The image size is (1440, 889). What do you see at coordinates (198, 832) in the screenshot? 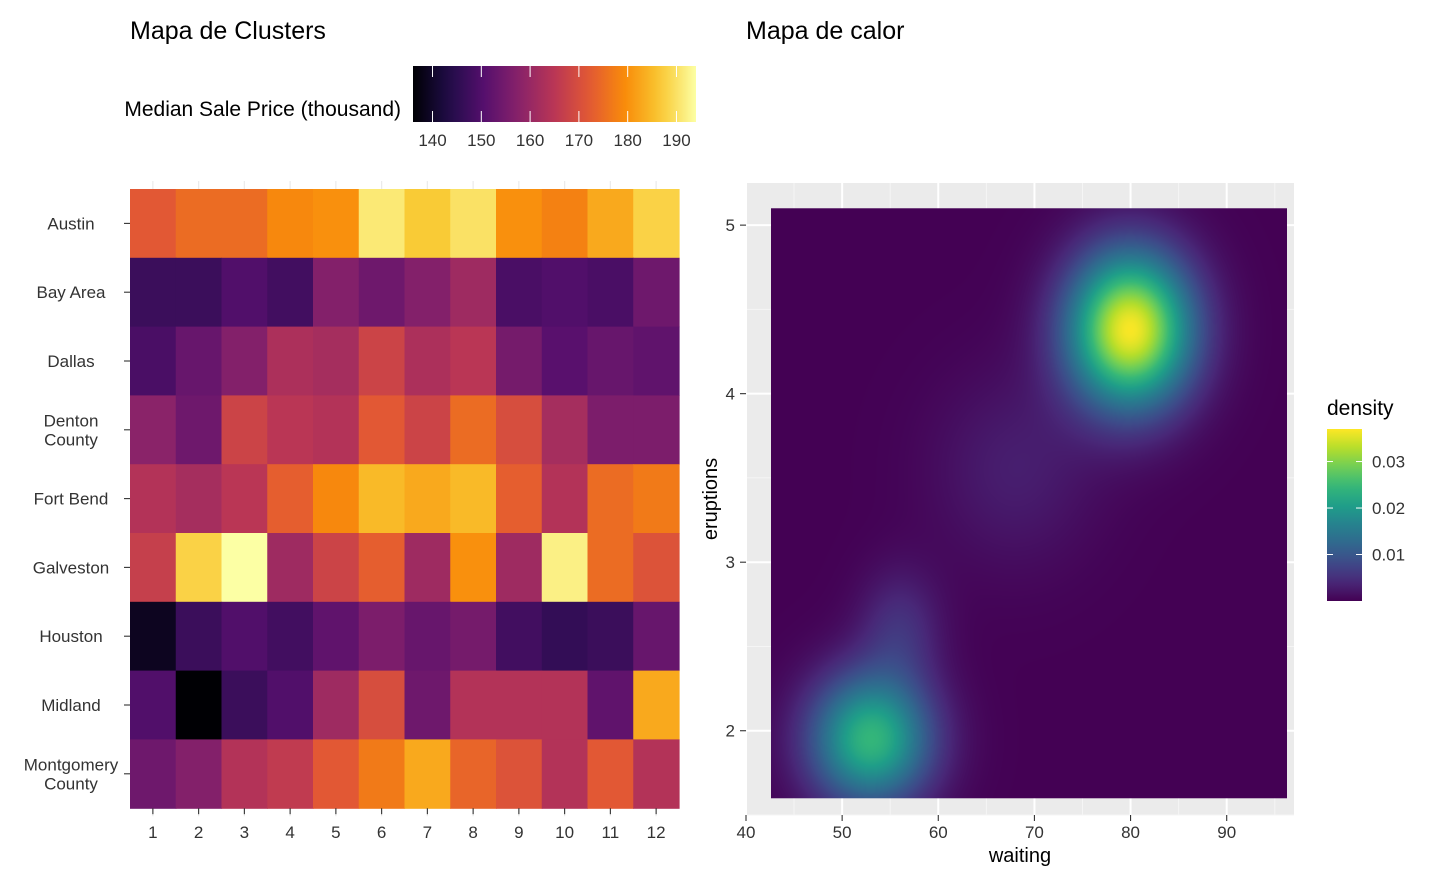
I see `col-label: 2` at bounding box center [198, 832].